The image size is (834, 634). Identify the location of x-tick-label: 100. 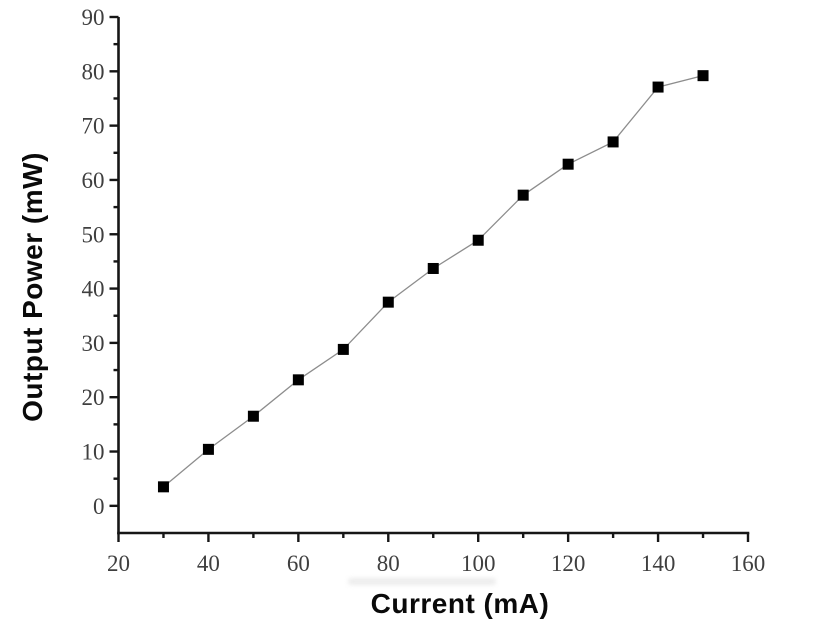
(478, 563).